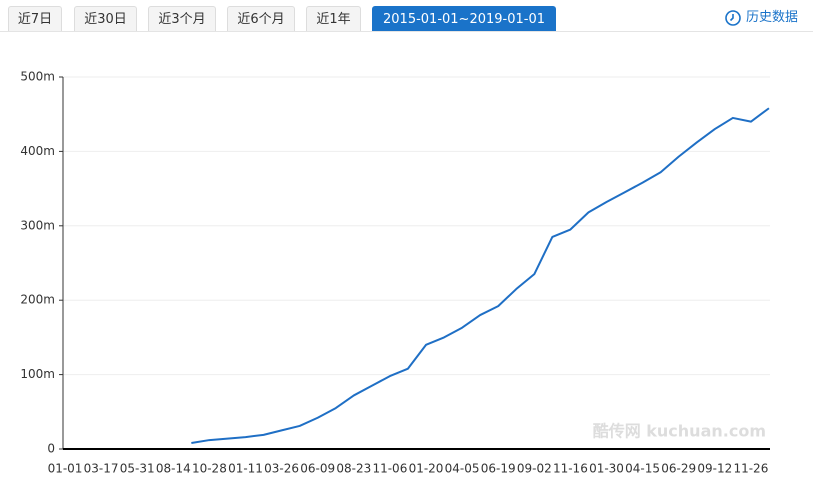 The image size is (813, 491). I want to click on x-tick-label: 11-26, so click(750, 469).